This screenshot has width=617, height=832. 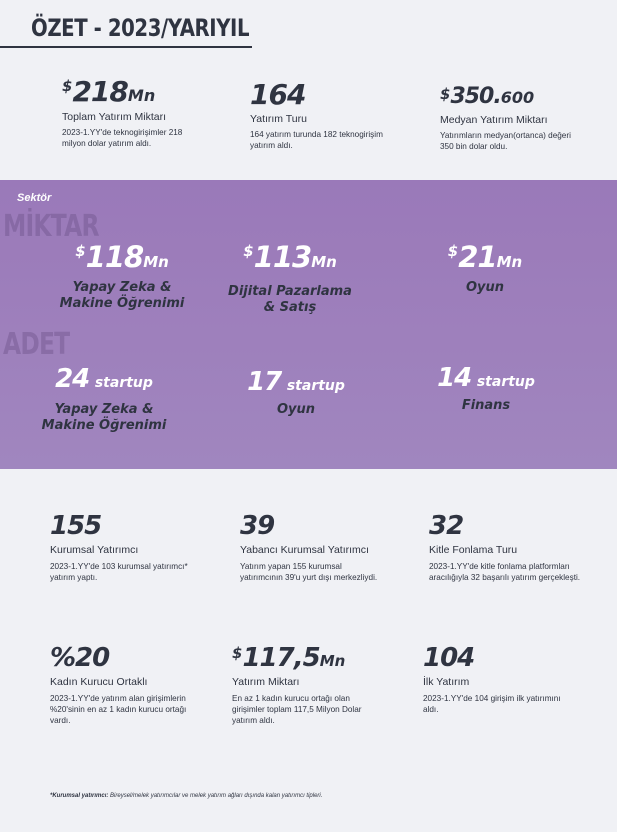 What do you see at coordinates (51, 226) in the screenshot?
I see `amount-watermark: MİKTAR` at bounding box center [51, 226].